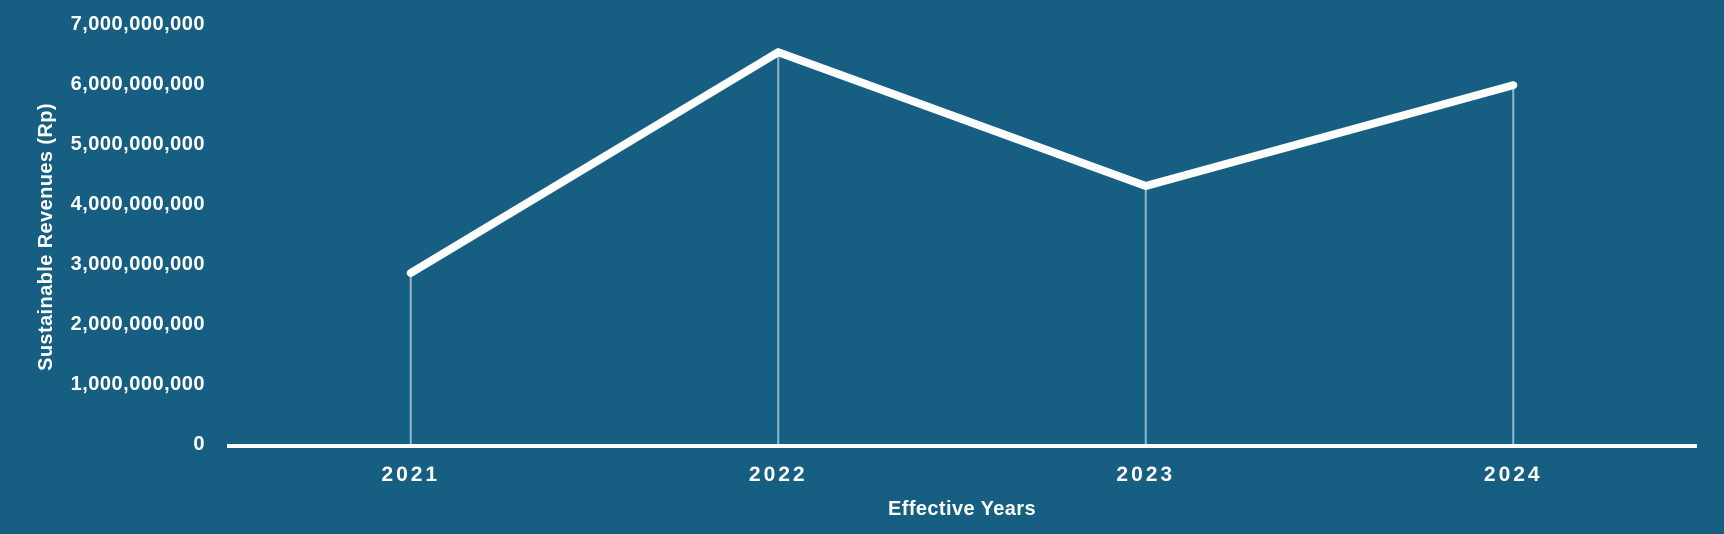 Image resolution: width=1724 pixels, height=534 pixels. Describe the element at coordinates (138, 144) in the screenshot. I see `y-tick-label: 5,000,000,000` at that location.